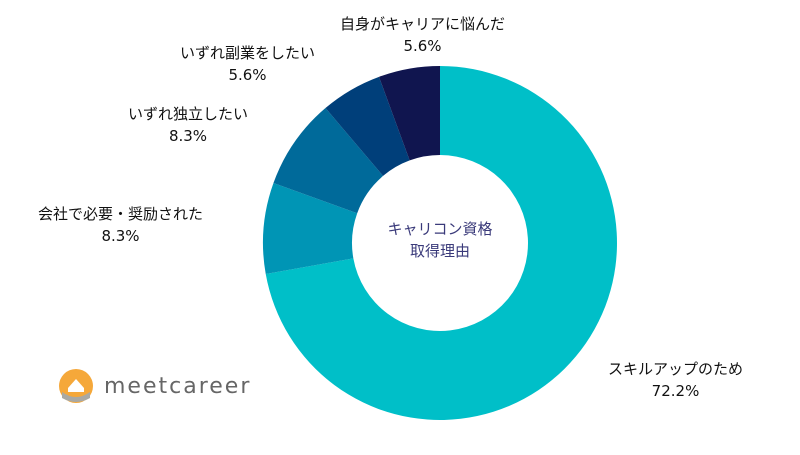 The width and height of the screenshot is (800, 455). I want to click on label-side-job: いずれ副業をしたい 5.6%, so click(248, 64).